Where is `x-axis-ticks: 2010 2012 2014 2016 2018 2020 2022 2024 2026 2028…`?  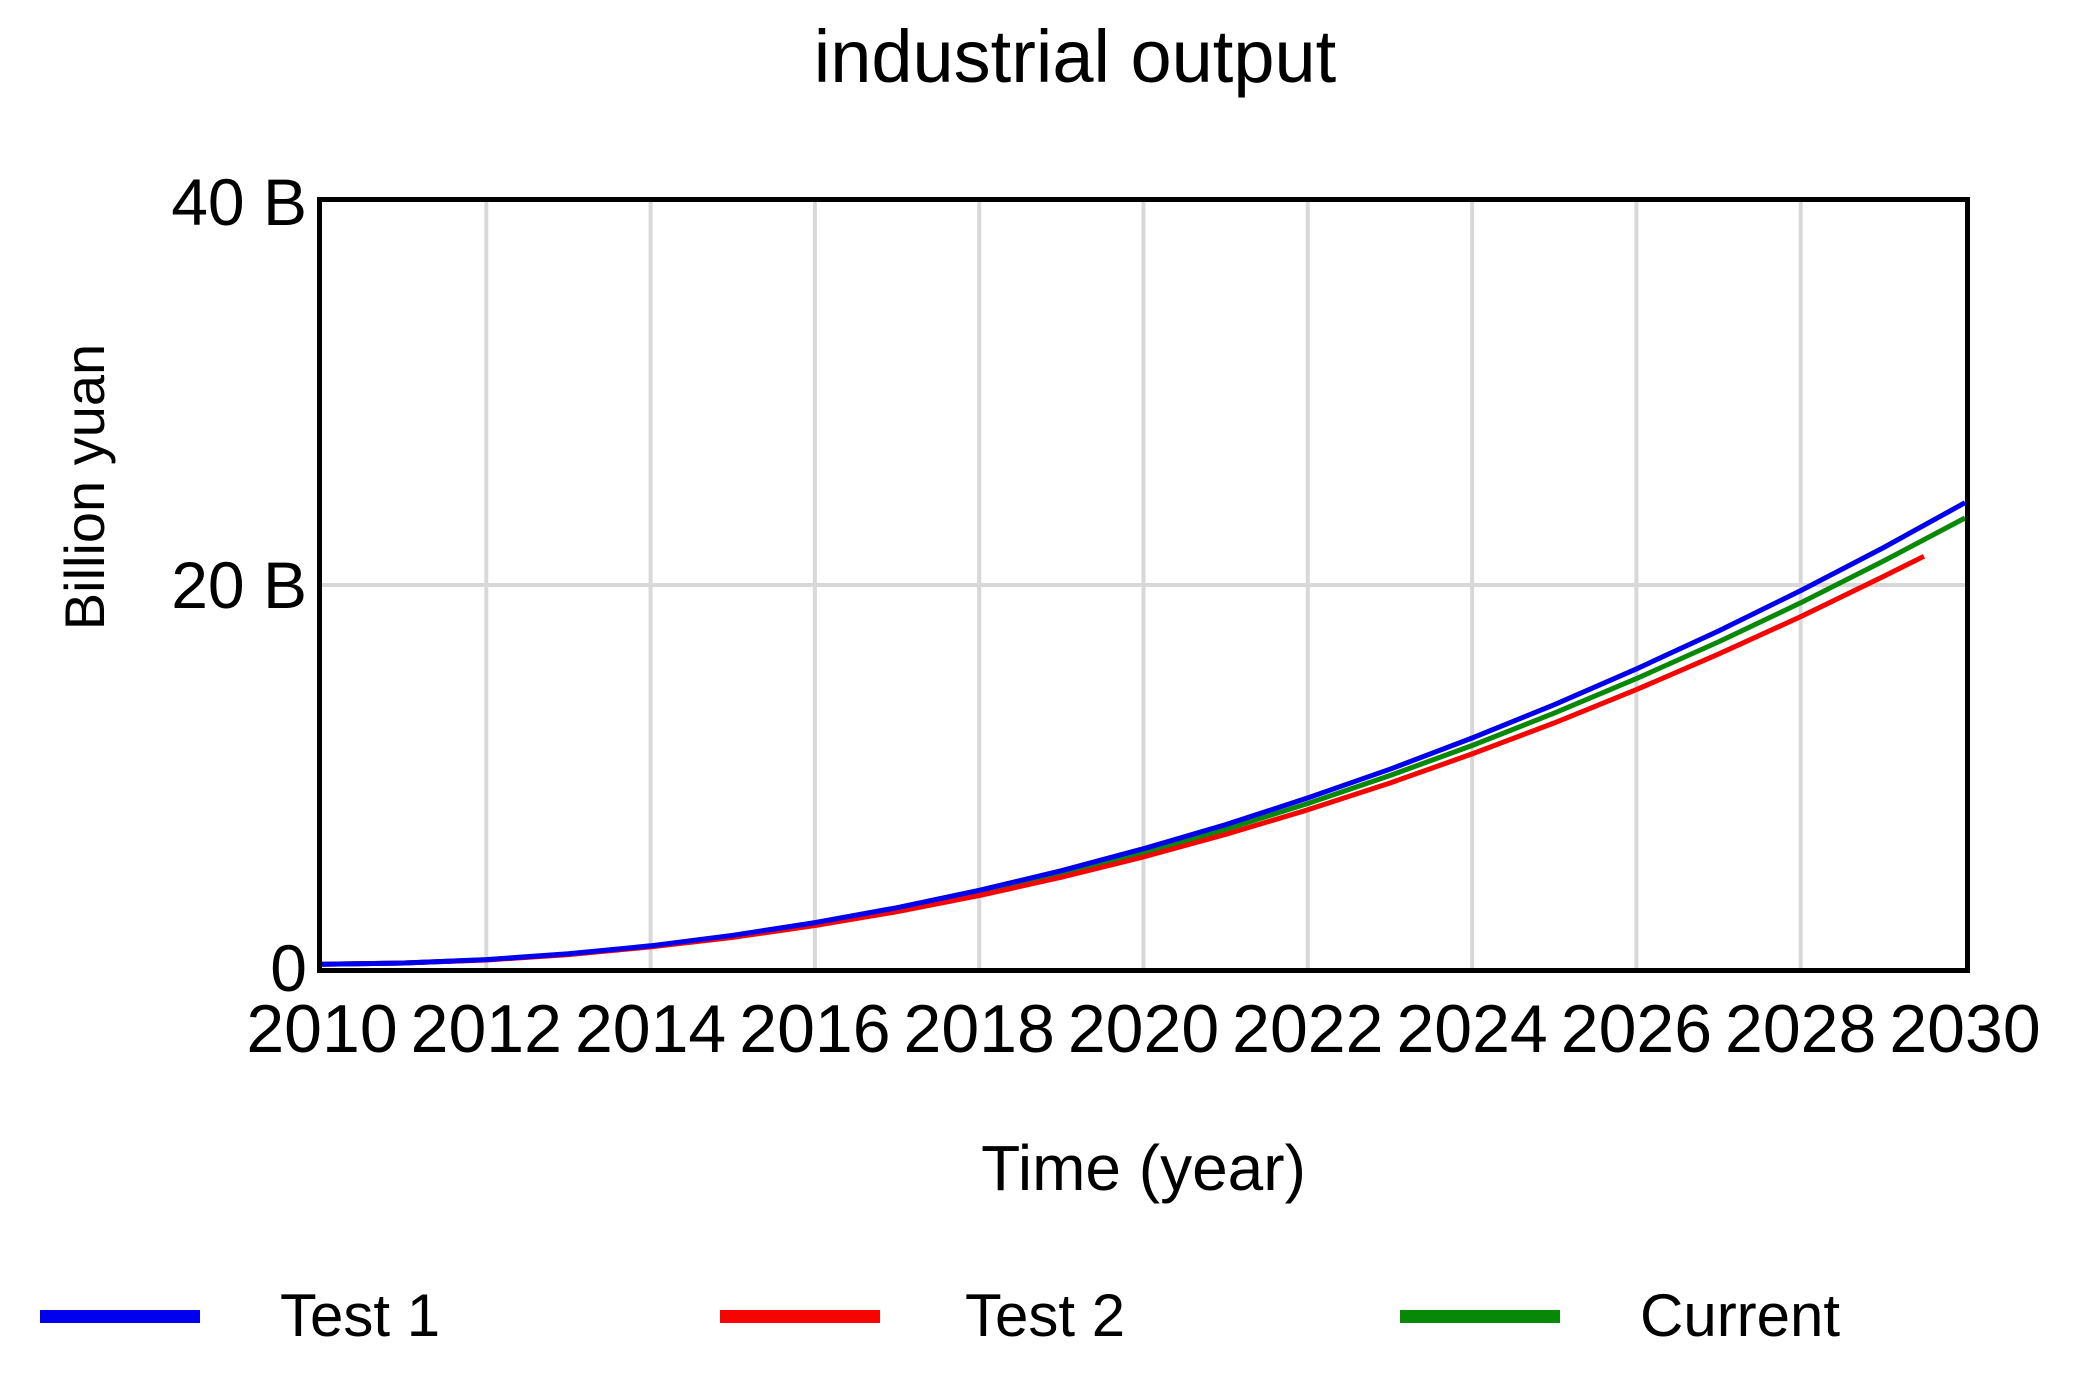
x-axis-ticks: 2010 2012 2014 2016 2018 2020 2022 2024 2026 2028… is located at coordinates (1143, 1031).